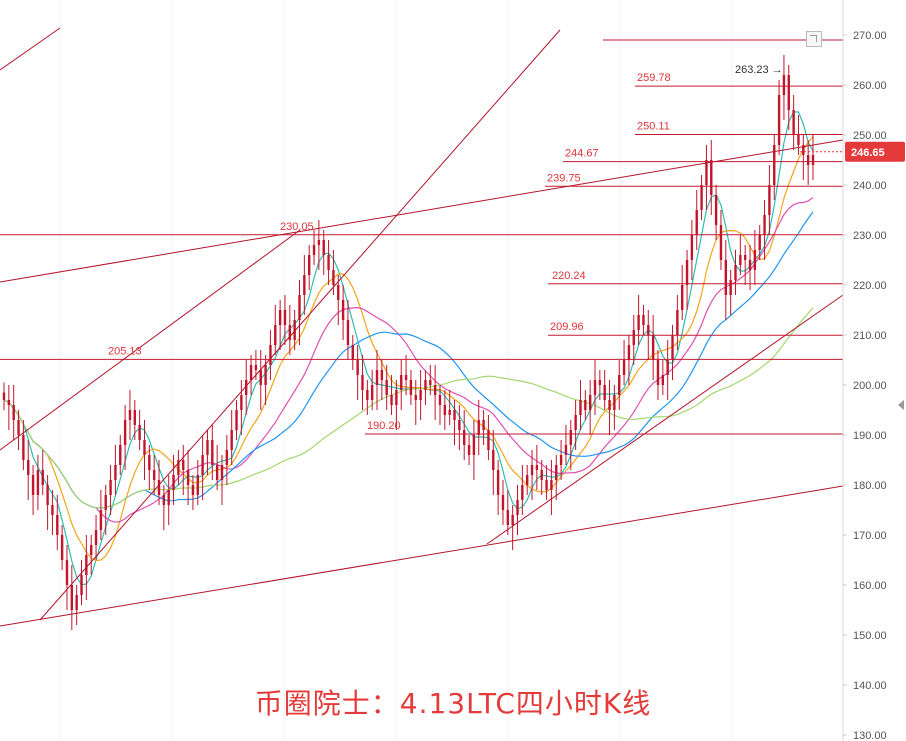  Describe the element at coordinates (569, 276) in the screenshot. I see `level-label: 220.24` at that location.